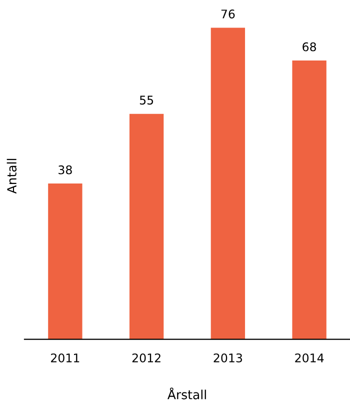  Describe the element at coordinates (11, 176) in the screenshot. I see `y-axis-title: Antall` at that location.